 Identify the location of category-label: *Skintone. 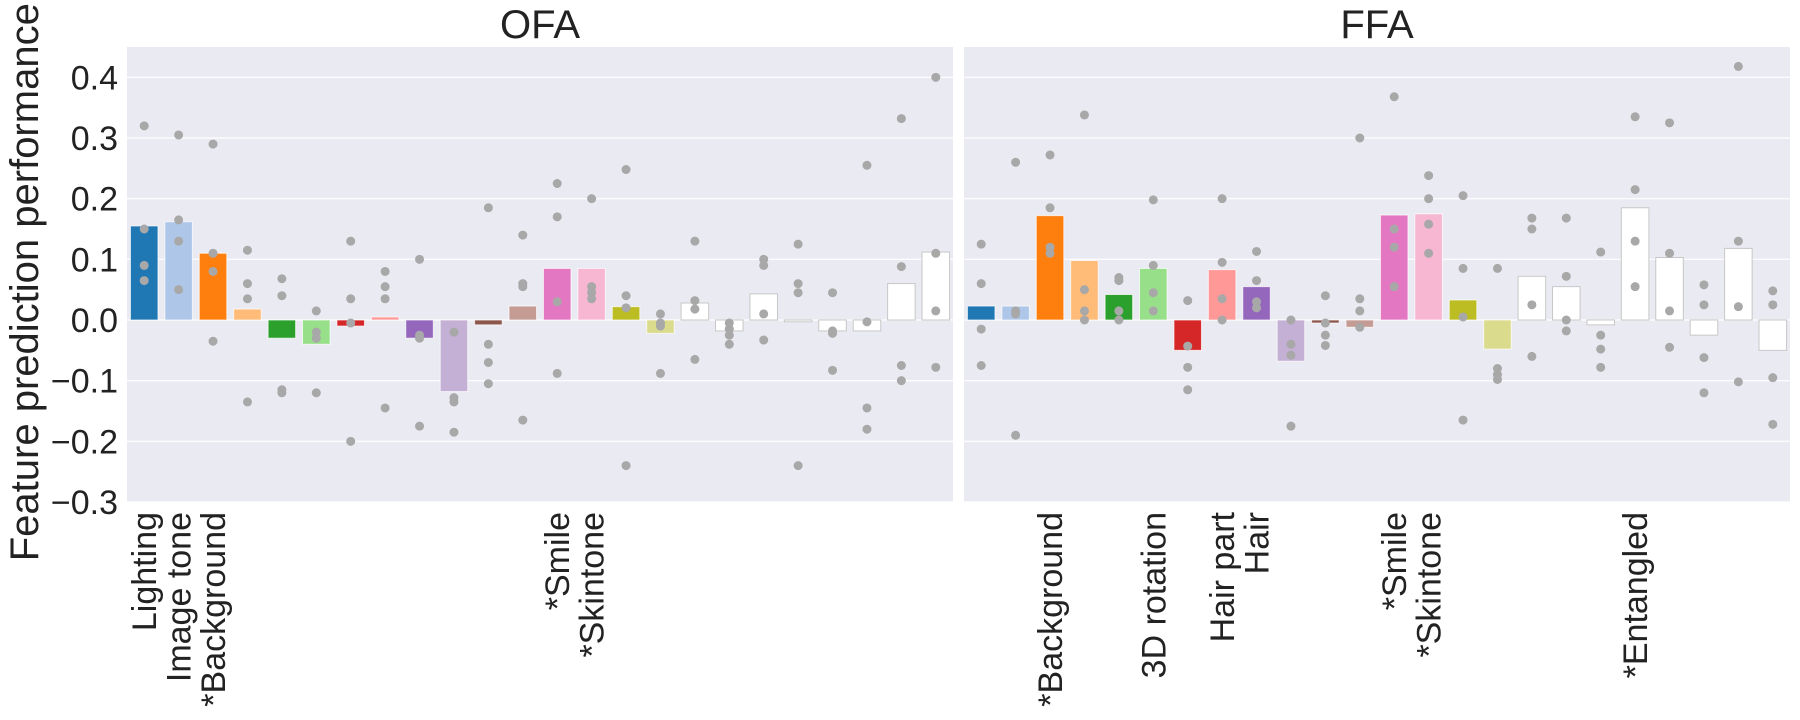
(593, 585).